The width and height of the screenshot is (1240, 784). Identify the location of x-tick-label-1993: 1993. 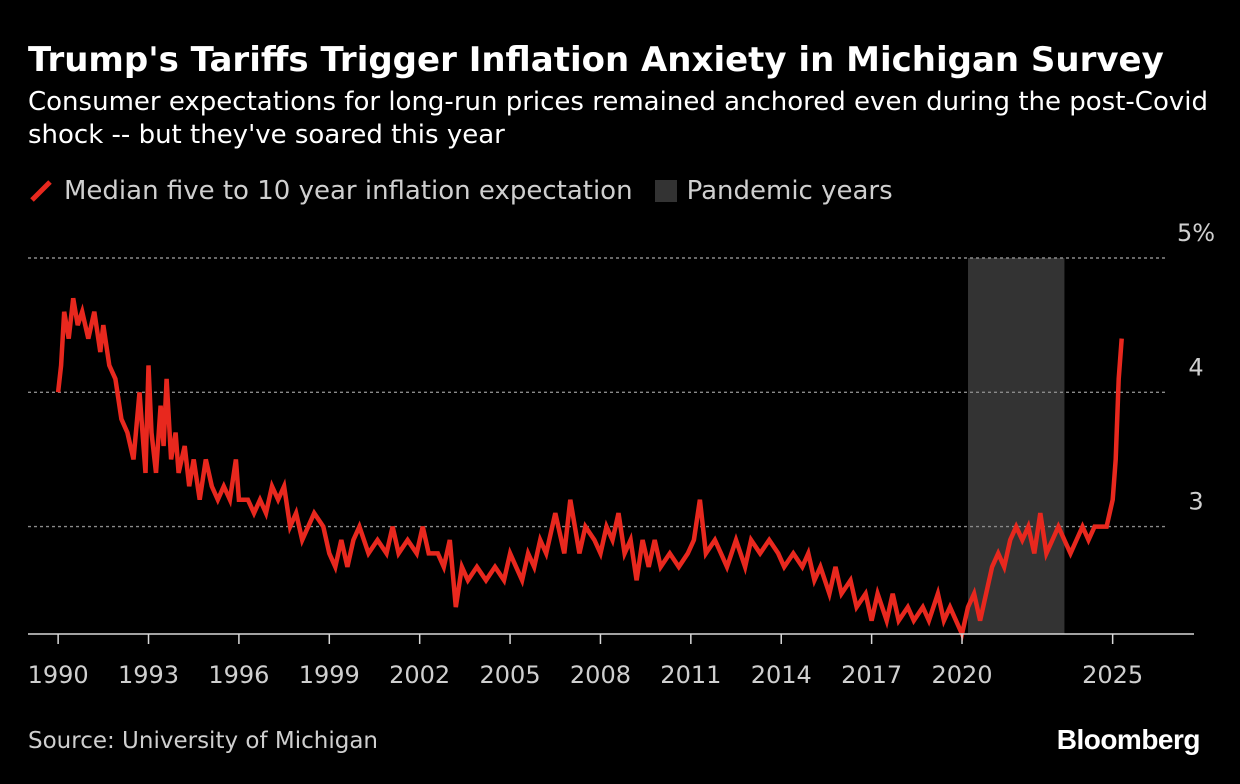
(148, 675).